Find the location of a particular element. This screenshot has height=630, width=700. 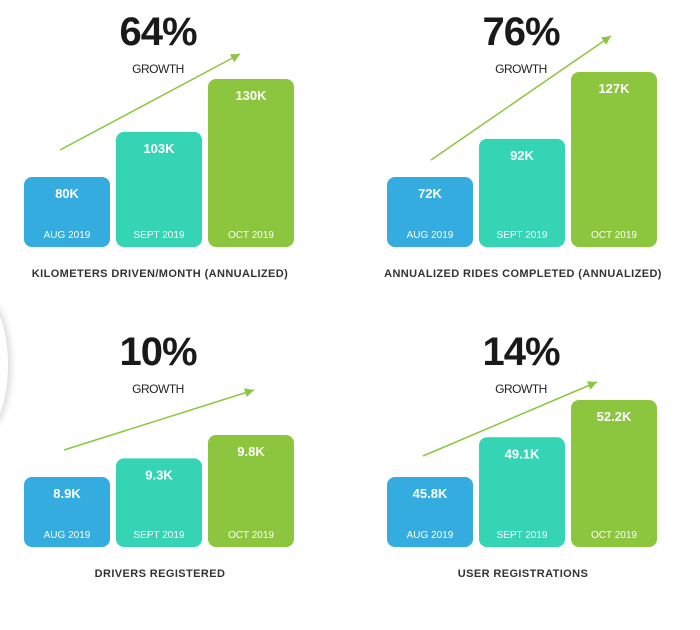

chart-caption: DRIVERS REGISTERED is located at coordinates (160, 574).